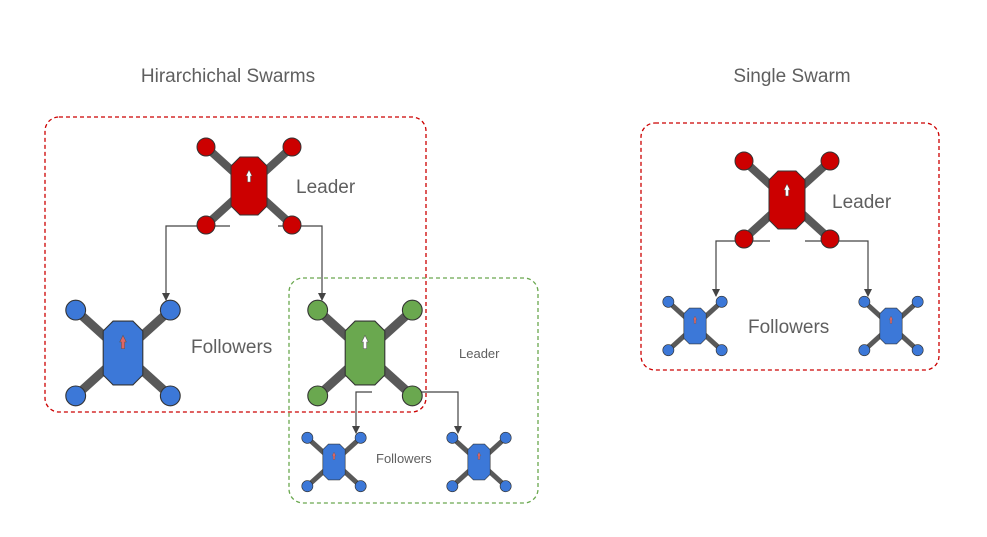 The width and height of the screenshot is (987, 537). What do you see at coordinates (479, 353) in the screenshot?
I see `sub-leader-label: Leader` at bounding box center [479, 353].